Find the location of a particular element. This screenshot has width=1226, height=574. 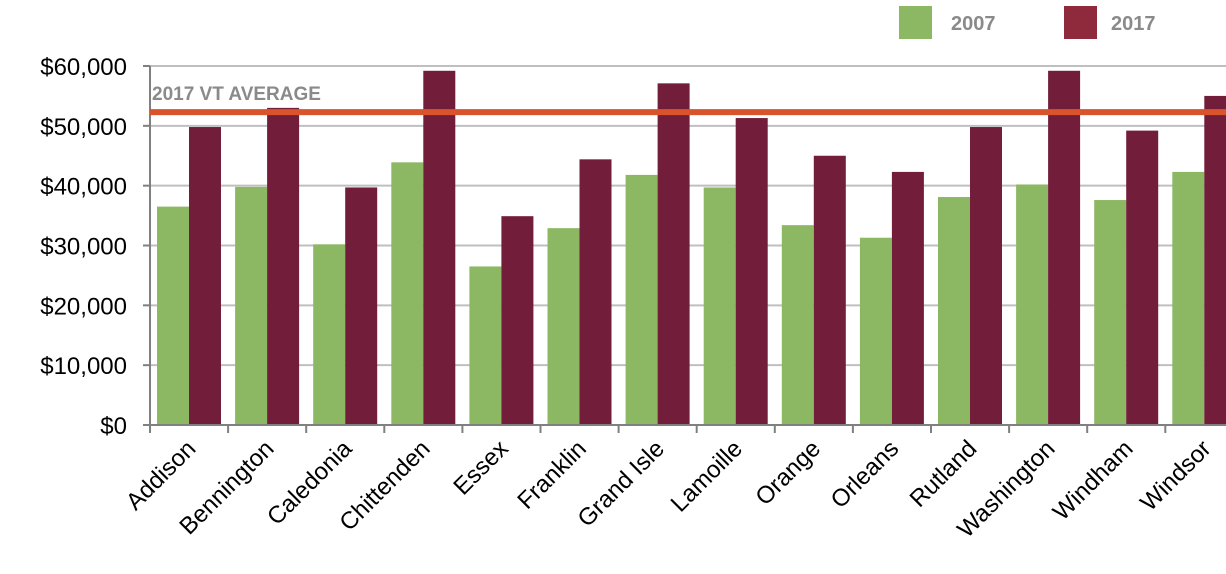

y-tick-label: $50,000 is located at coordinates (83, 127).